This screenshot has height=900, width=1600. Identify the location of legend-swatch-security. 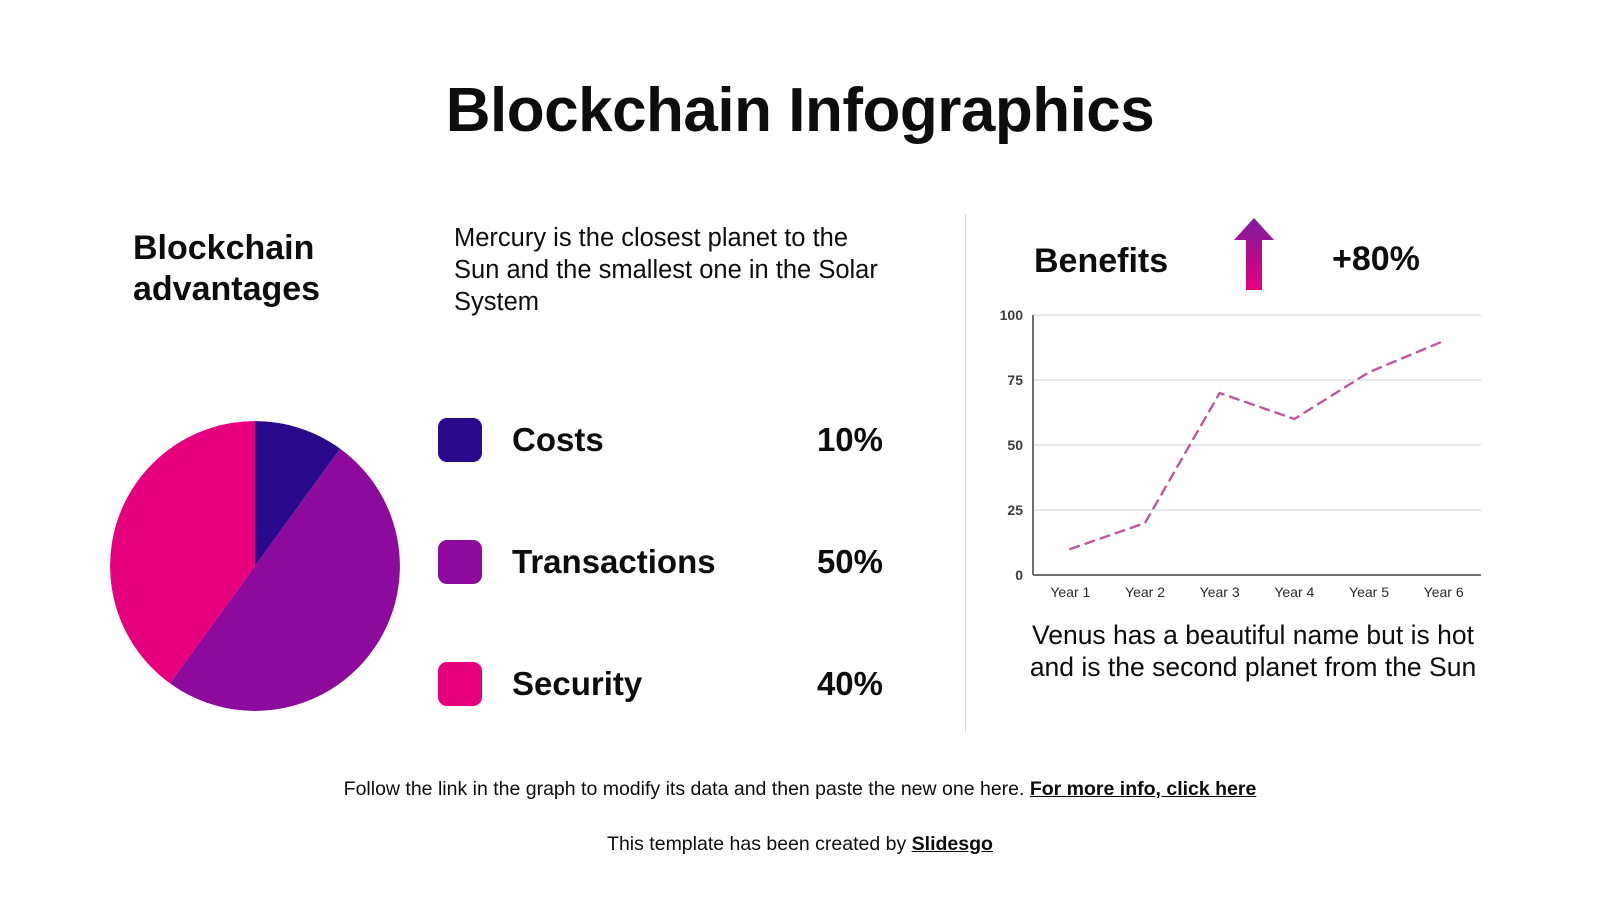
(460, 684).